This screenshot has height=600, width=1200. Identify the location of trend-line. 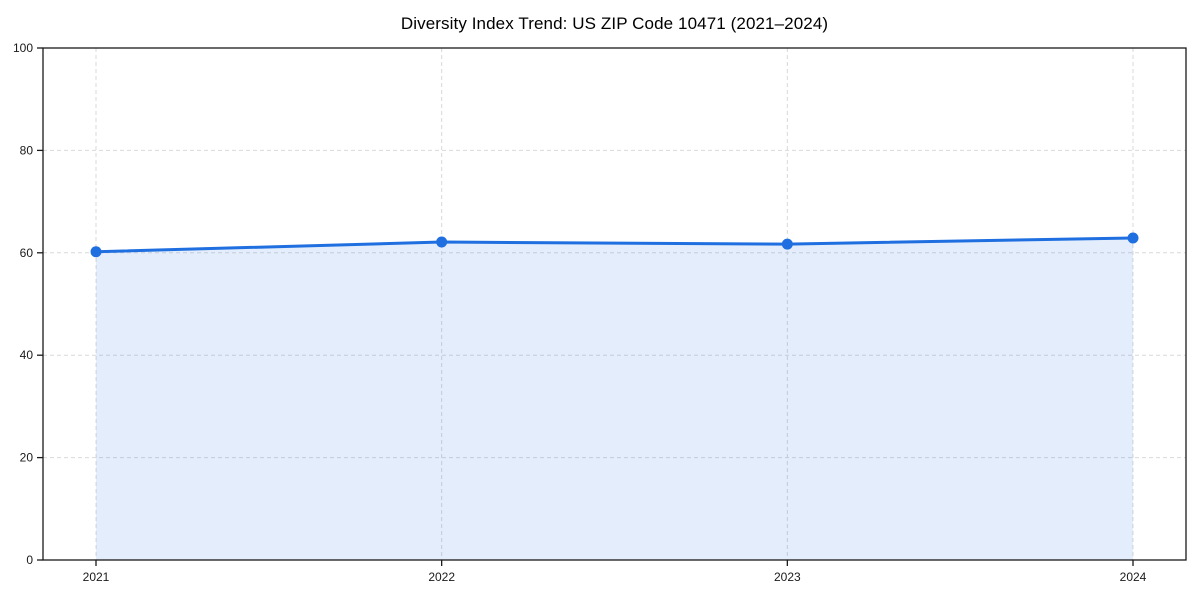
(614, 245).